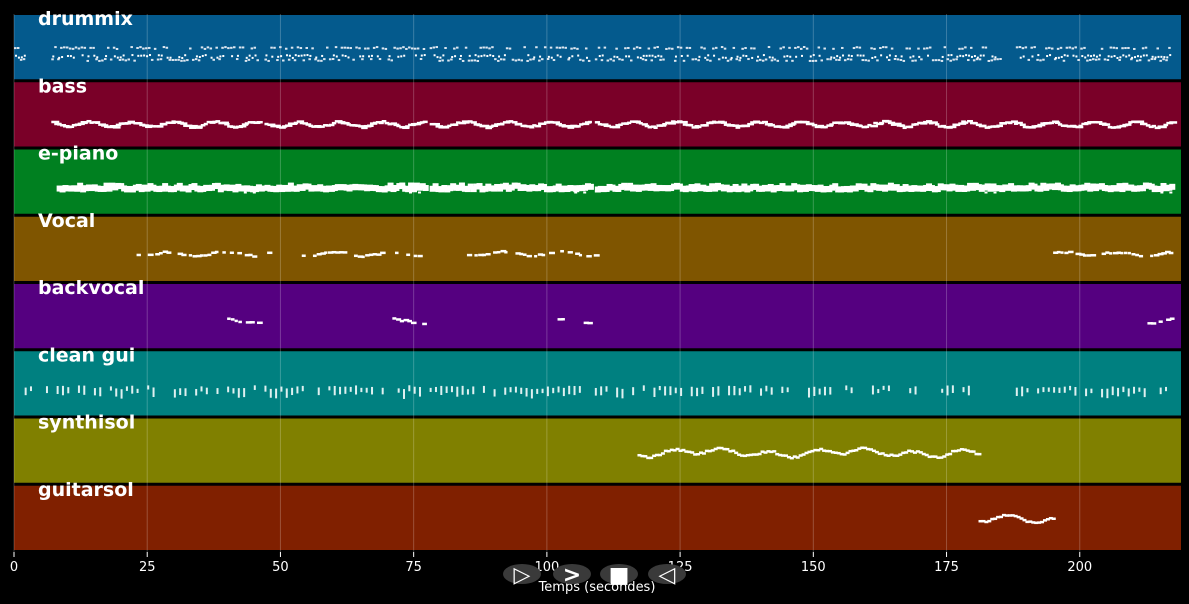  Describe the element at coordinates (667, 575) in the screenshot. I see `back-button: ◁` at that location.